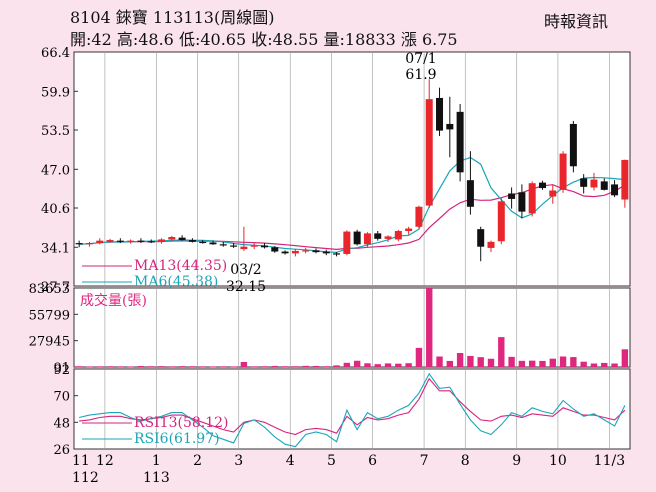 Image resolution: width=656 pixels, height=492 pixels. What do you see at coordinates (420, 59) in the screenshot?
I see `high-date-label: 07/1` at bounding box center [420, 59].